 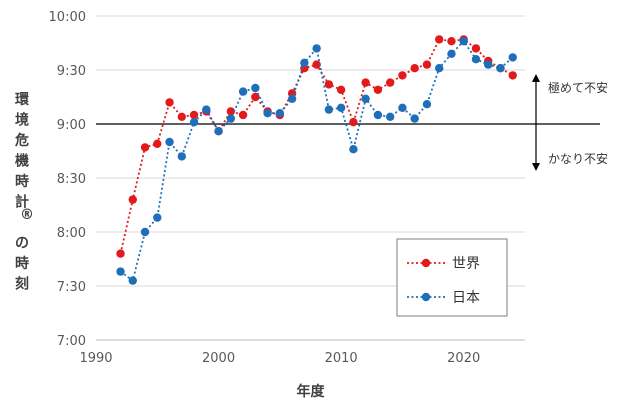 I want to click on legend-item: 世界, so click(x=443, y=264).